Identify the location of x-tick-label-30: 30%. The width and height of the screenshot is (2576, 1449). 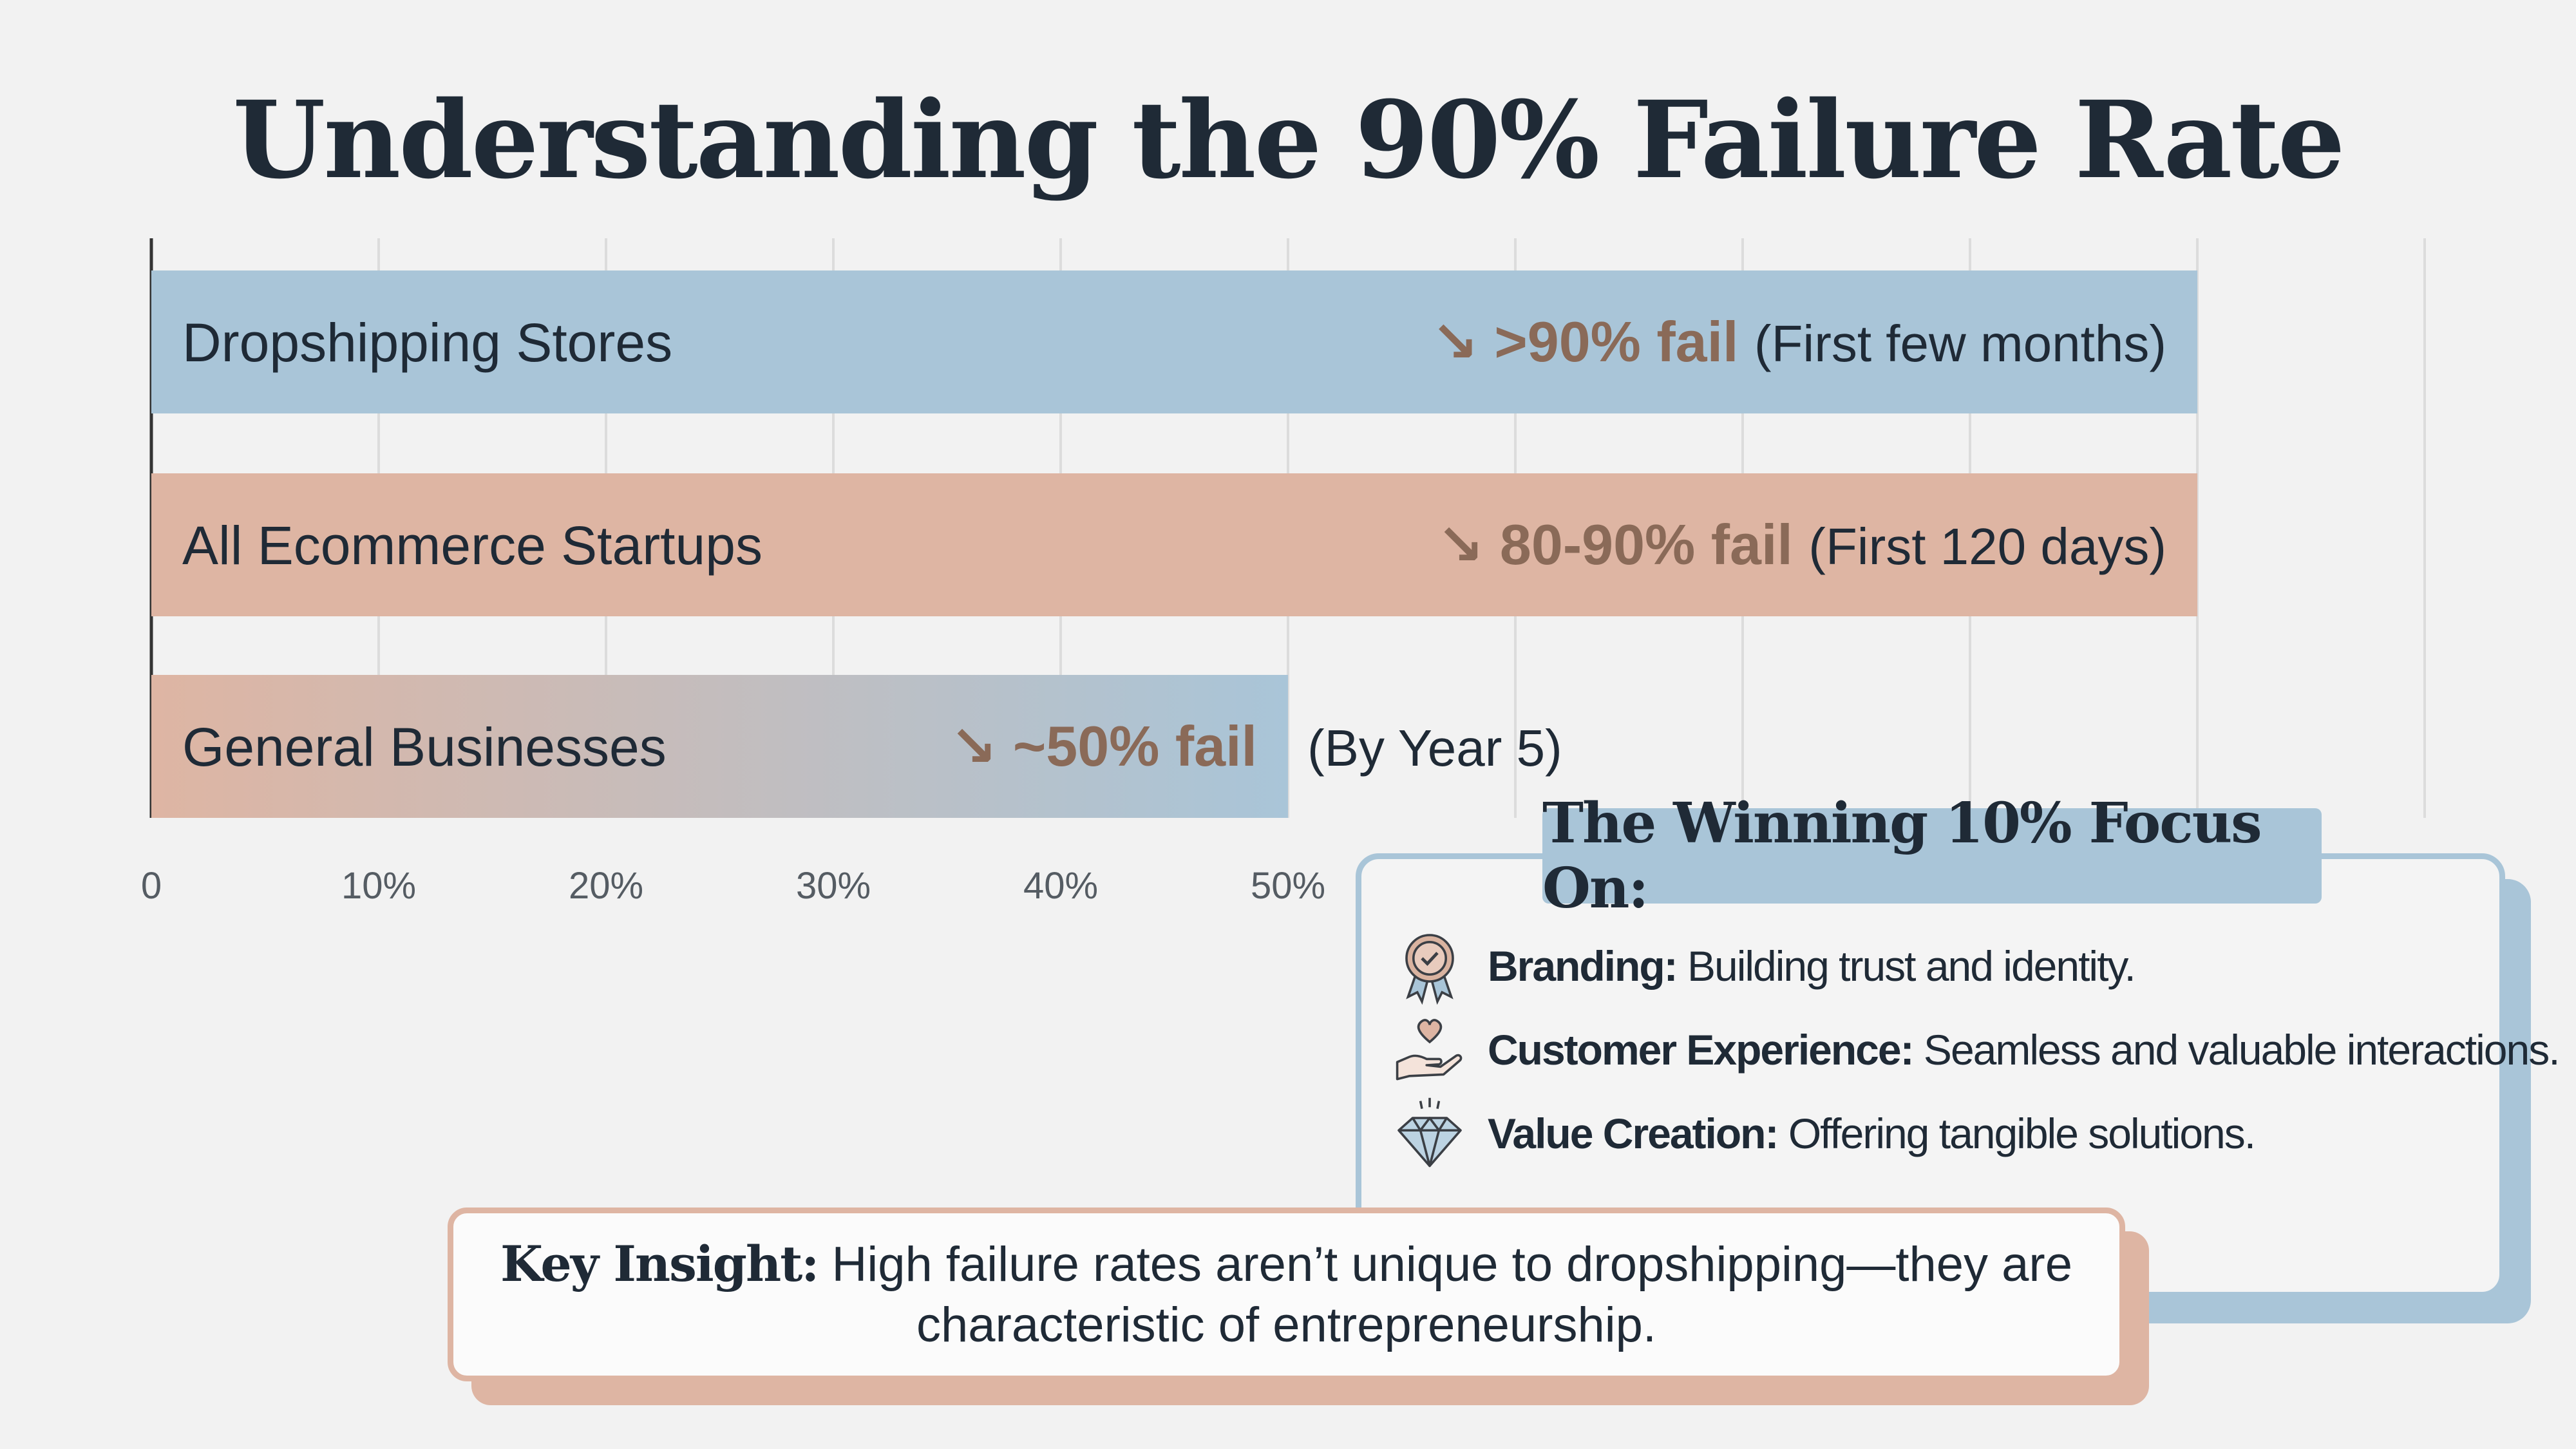
(834, 886).